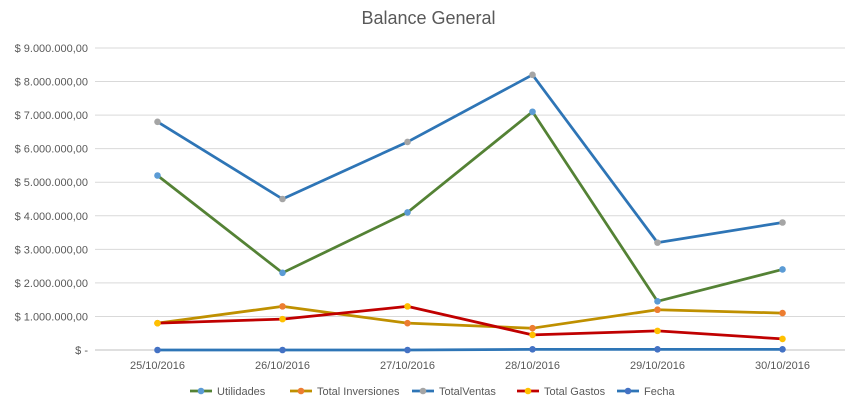  I want to click on legend-item: TotalVentas, so click(454, 392).